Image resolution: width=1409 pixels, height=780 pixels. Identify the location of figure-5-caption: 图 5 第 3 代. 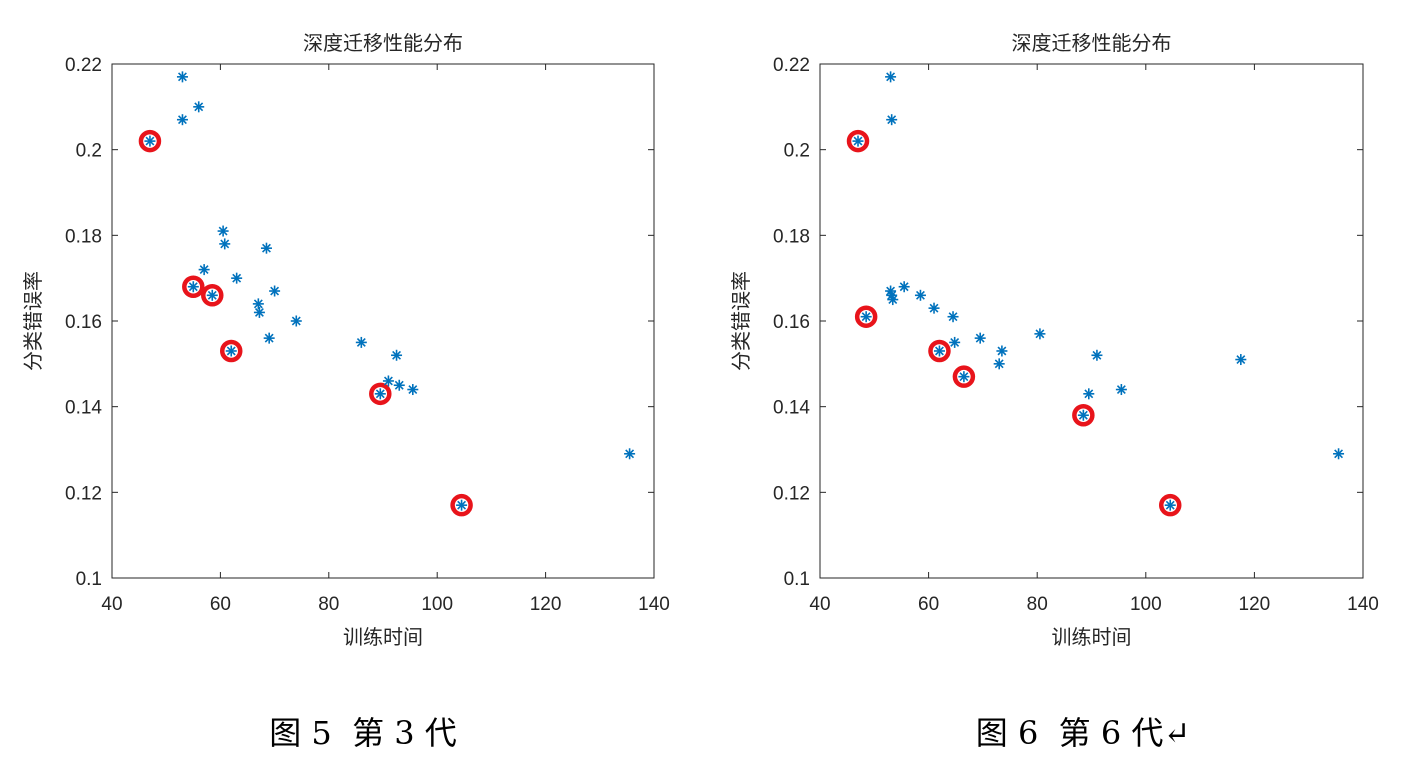
(363, 733).